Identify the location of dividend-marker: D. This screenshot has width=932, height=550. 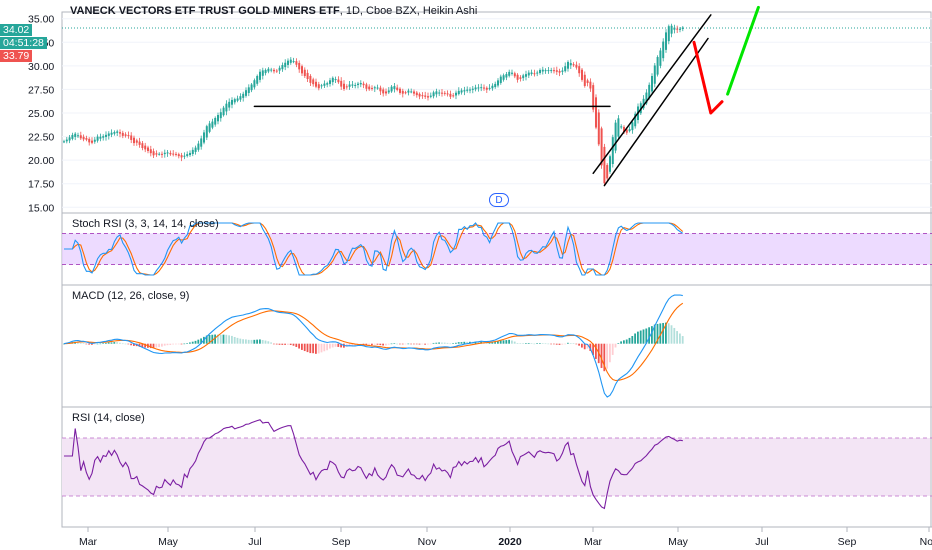
(499, 200).